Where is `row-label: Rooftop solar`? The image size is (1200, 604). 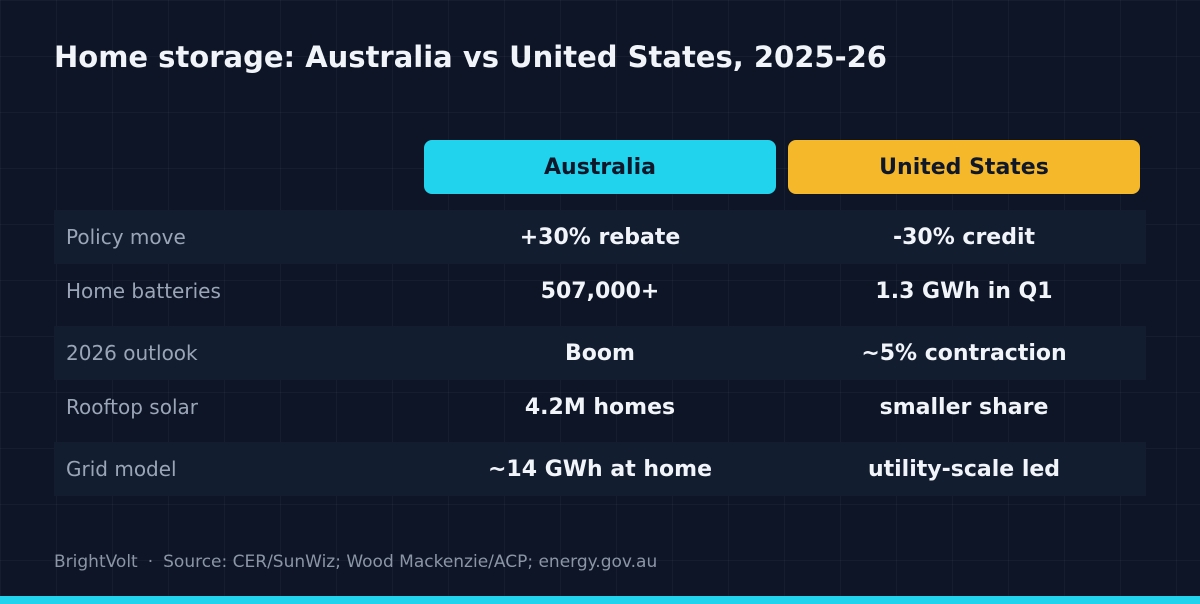 row-label: Rooftop solar is located at coordinates (132, 407).